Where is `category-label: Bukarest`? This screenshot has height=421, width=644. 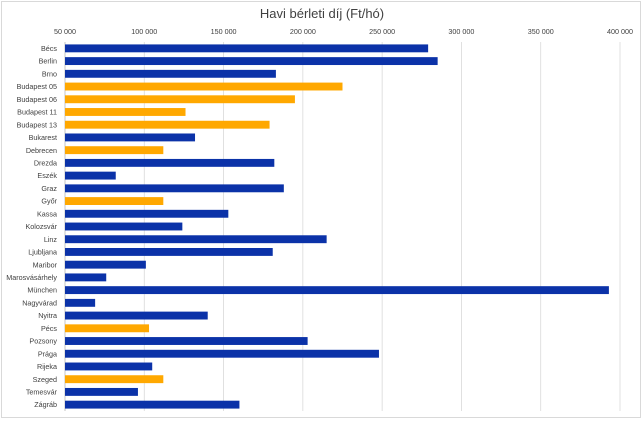
category-label: Bukarest is located at coordinates (43, 137).